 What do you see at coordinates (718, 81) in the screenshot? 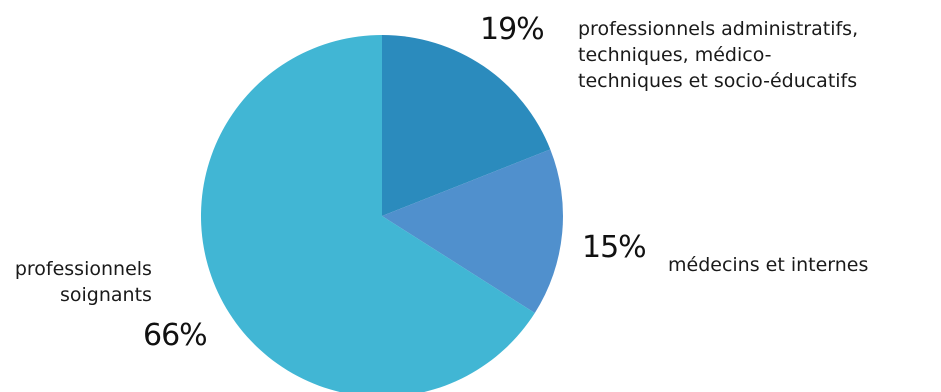
I see `slice-label-line: techniques et socio-éducatifs` at bounding box center [718, 81].